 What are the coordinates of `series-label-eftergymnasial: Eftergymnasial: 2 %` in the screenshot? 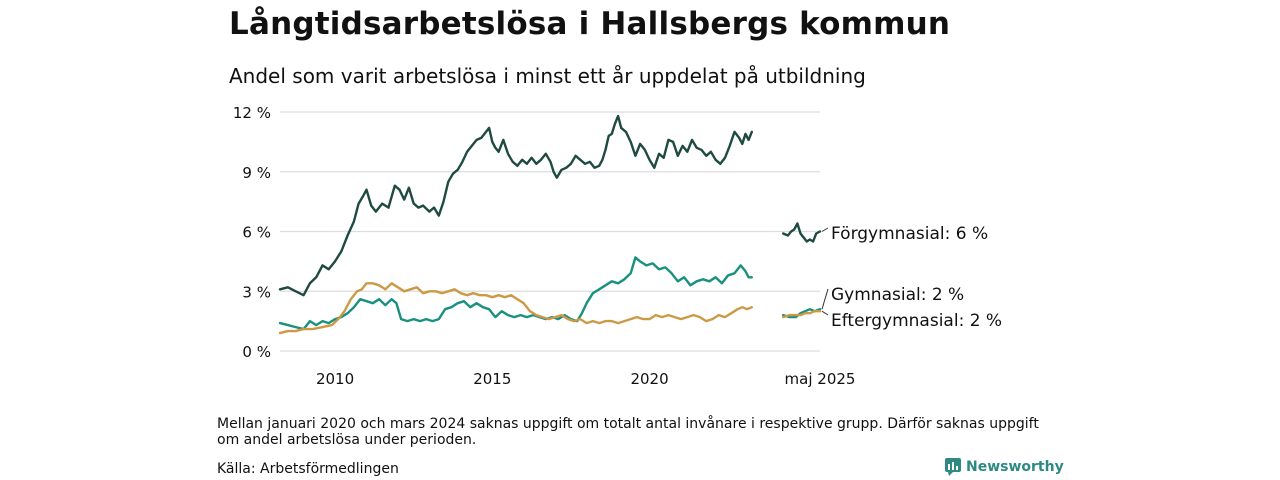 It's located at (916, 321).